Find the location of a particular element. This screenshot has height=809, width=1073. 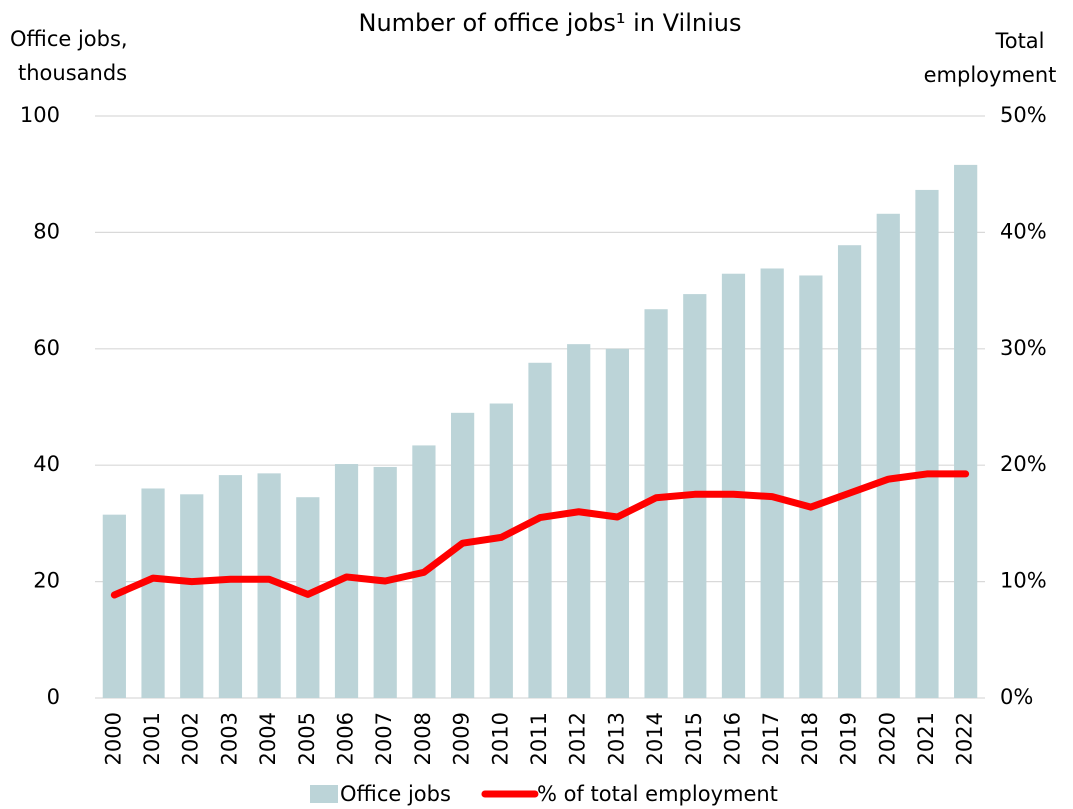

y2-tick-label: 20% is located at coordinates (1023, 464).